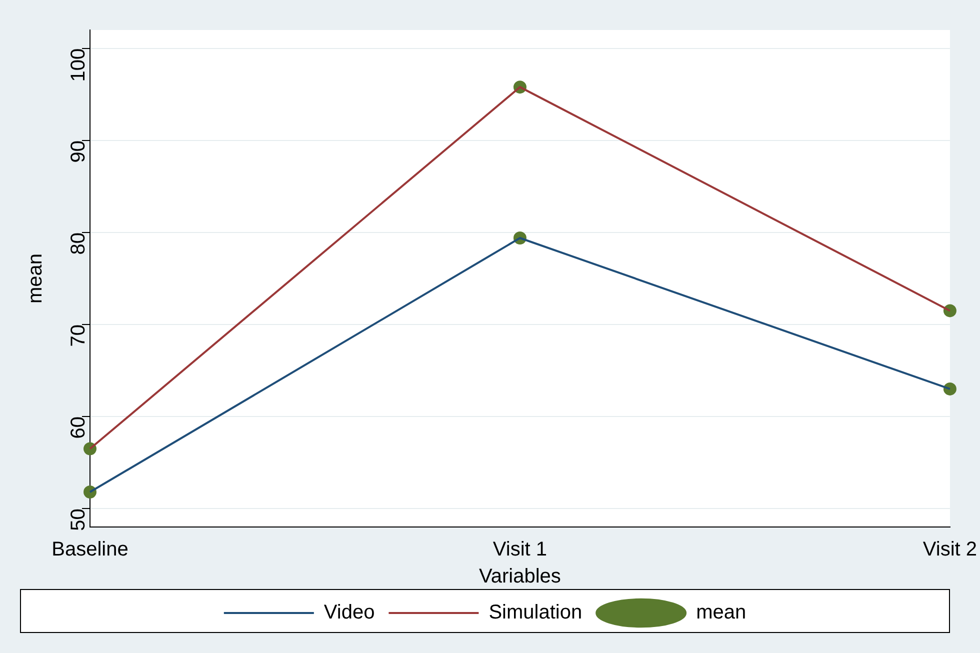 The width and height of the screenshot is (980, 653). What do you see at coordinates (349, 613) in the screenshot?
I see `legend-label: Video` at bounding box center [349, 613].